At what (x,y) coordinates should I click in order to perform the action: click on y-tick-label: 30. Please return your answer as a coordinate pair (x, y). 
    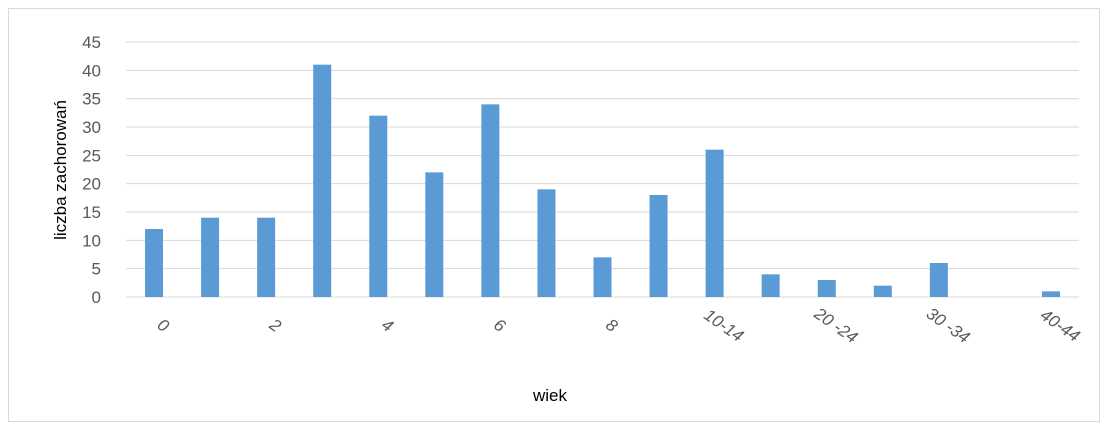
    Looking at the image, I should click on (91, 127).